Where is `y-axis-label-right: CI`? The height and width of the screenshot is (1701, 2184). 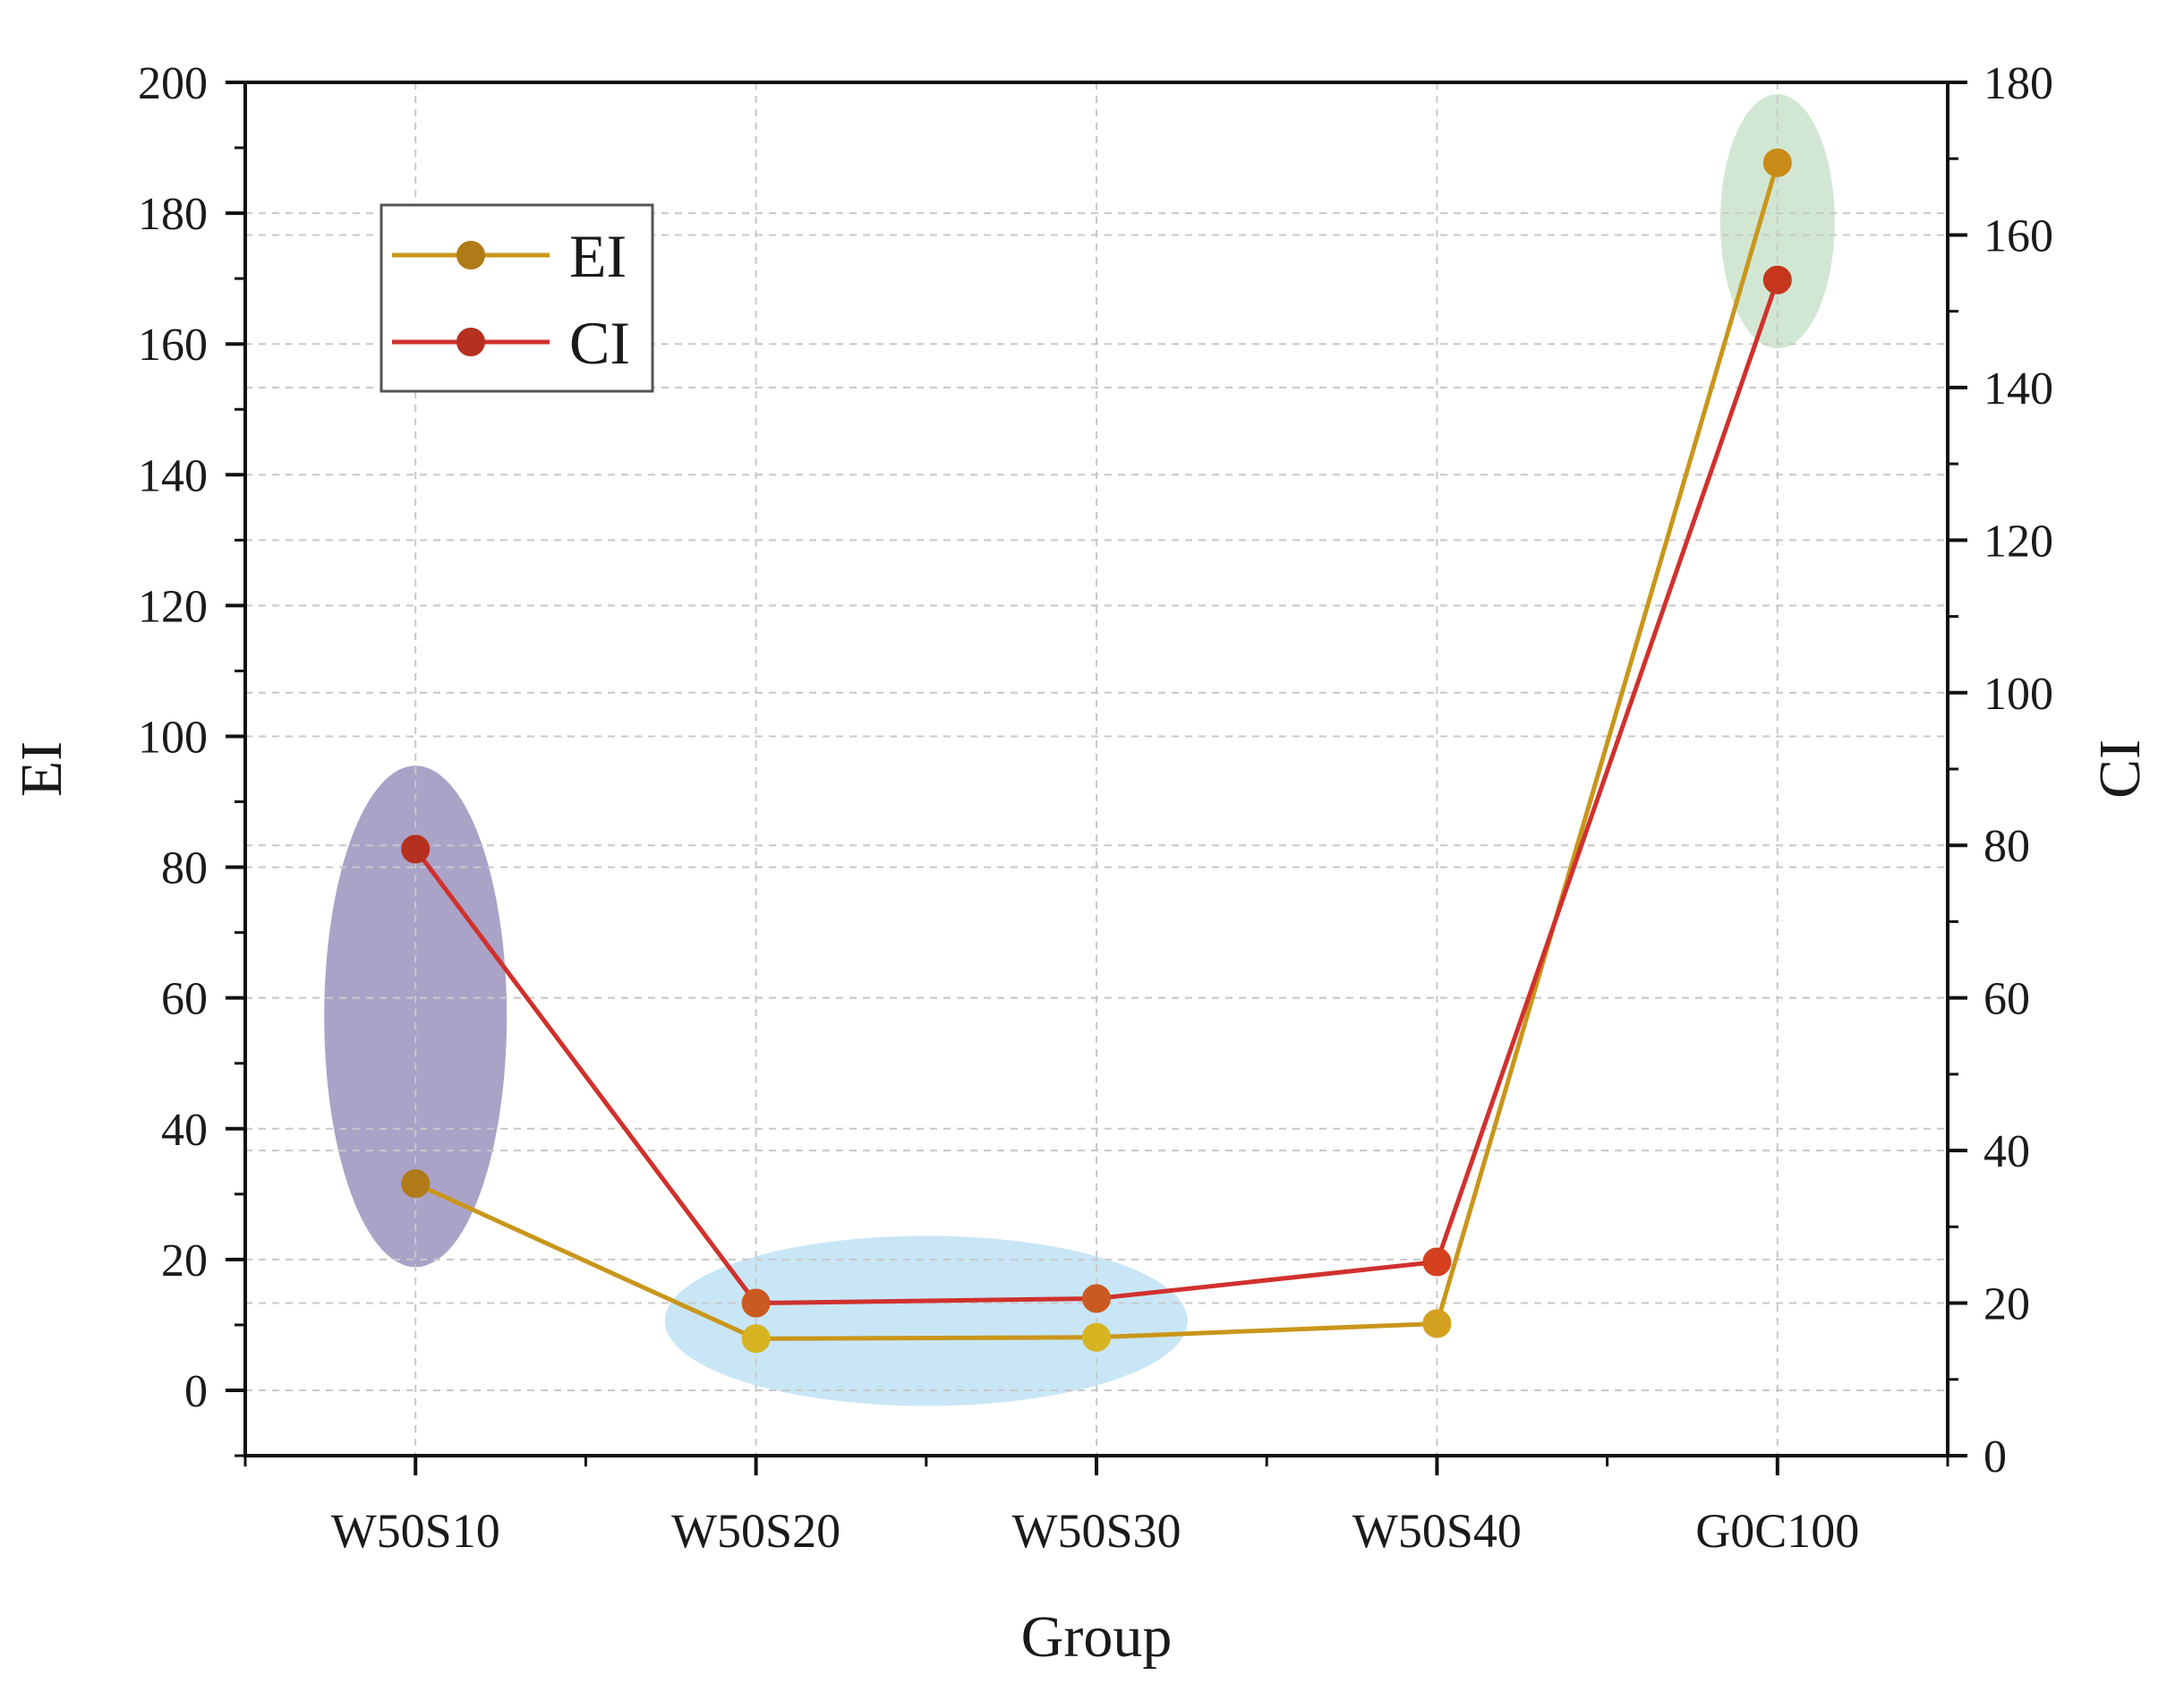 y-axis-label-right: CI is located at coordinates (2120, 769).